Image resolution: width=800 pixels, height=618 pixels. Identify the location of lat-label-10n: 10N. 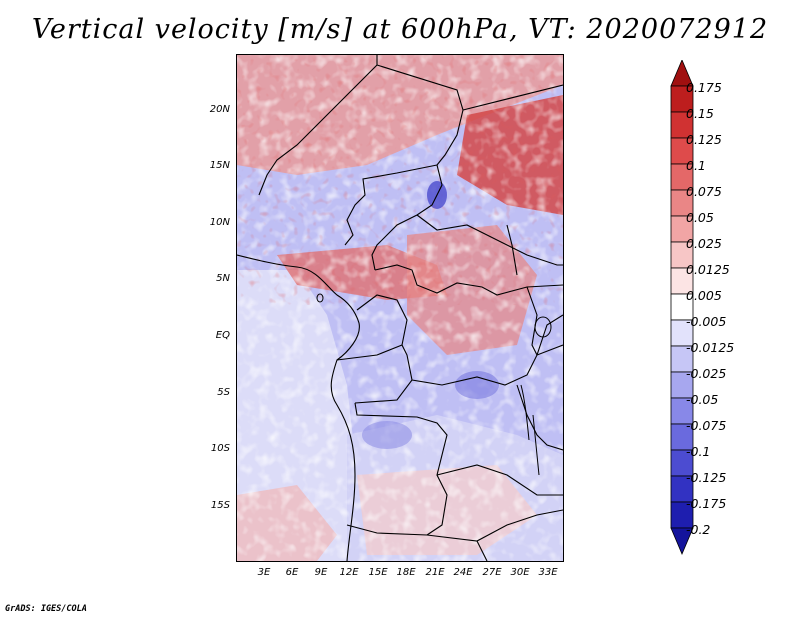
(219, 222).